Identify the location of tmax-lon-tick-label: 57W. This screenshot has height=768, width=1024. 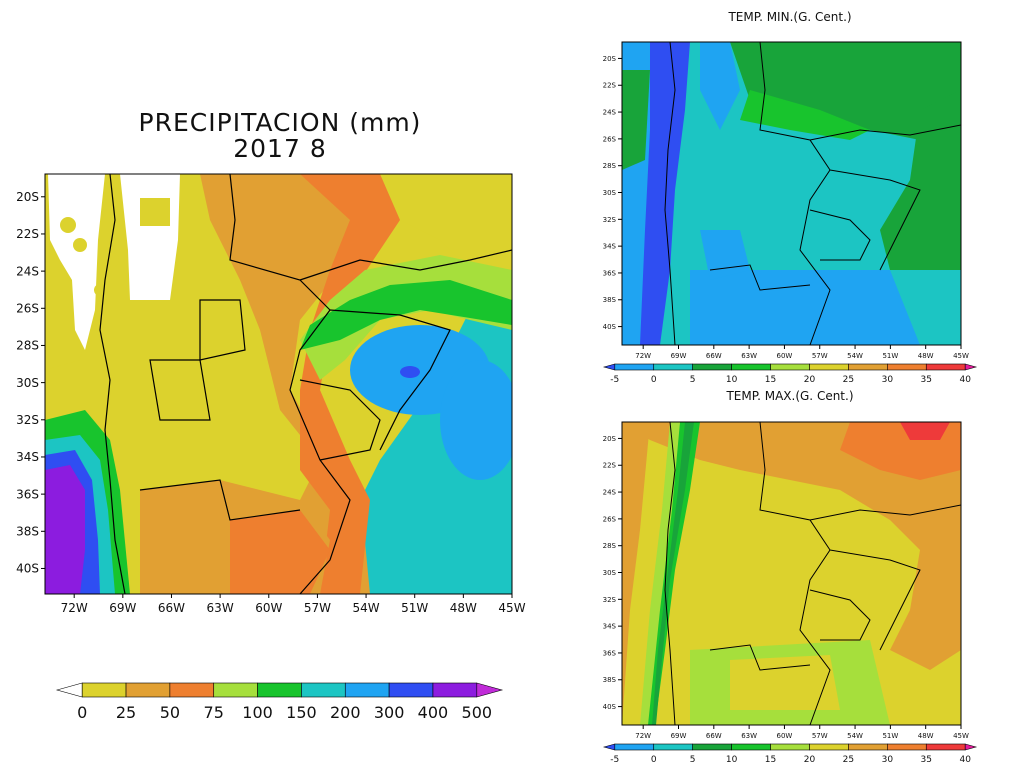
(820, 736).